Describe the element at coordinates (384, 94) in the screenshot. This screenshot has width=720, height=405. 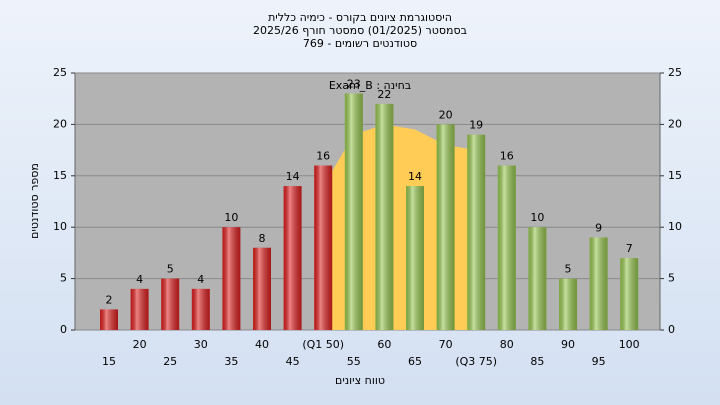
I see `value-label: 22` at that location.